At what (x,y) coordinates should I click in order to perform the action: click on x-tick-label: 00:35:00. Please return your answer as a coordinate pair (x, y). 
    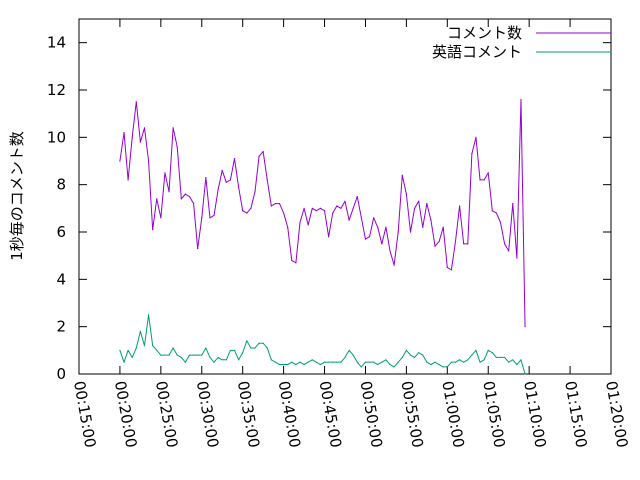
    Looking at the image, I should click on (248, 414).